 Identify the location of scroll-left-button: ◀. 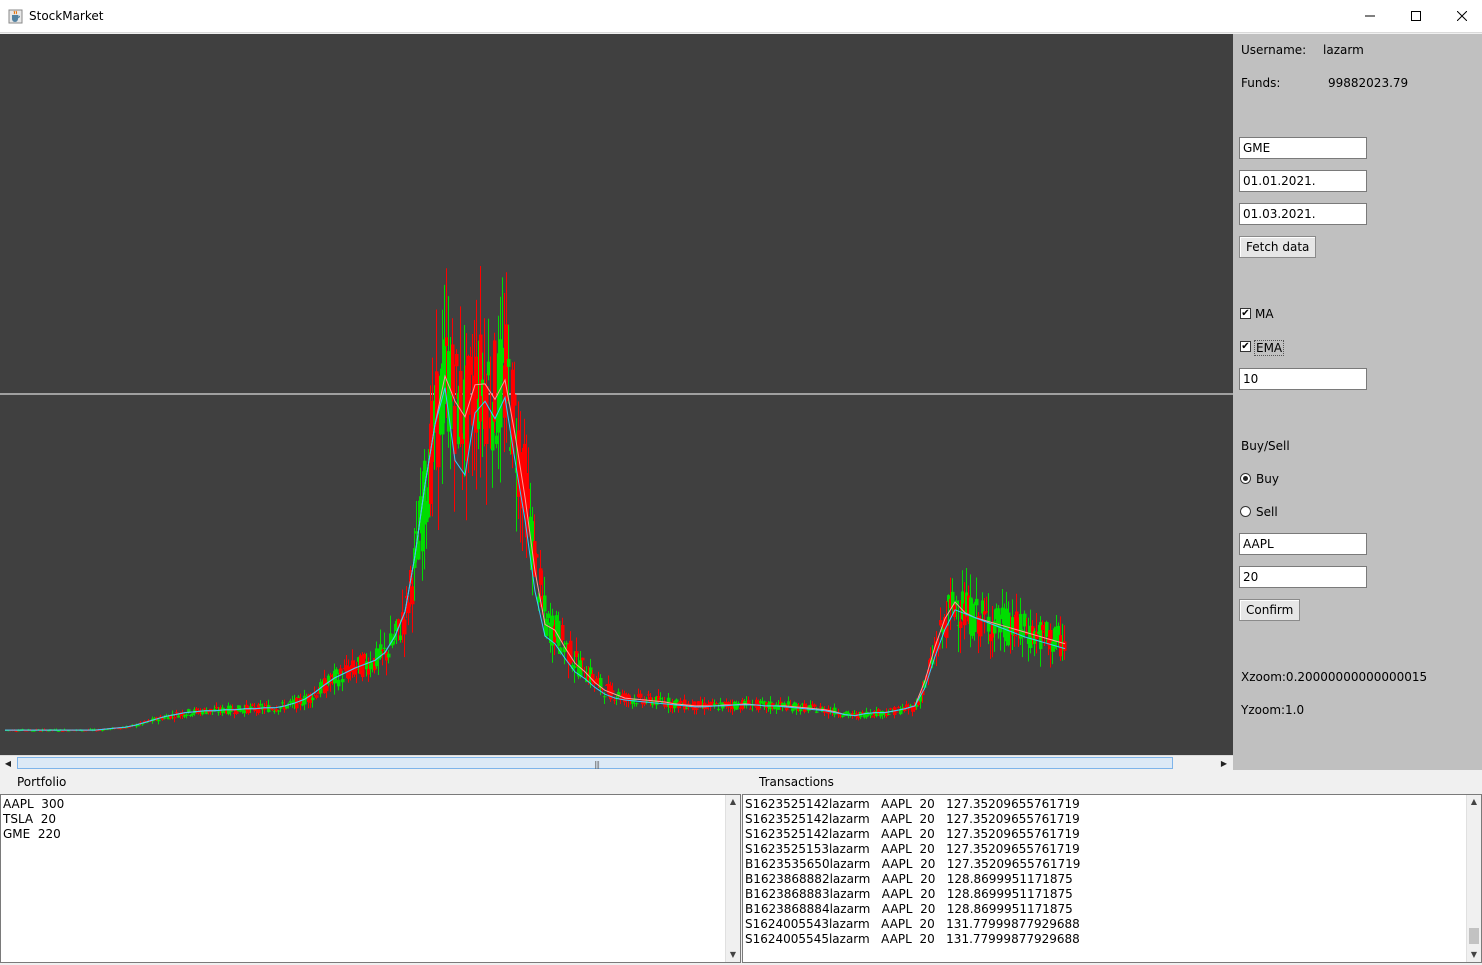
(8, 763).